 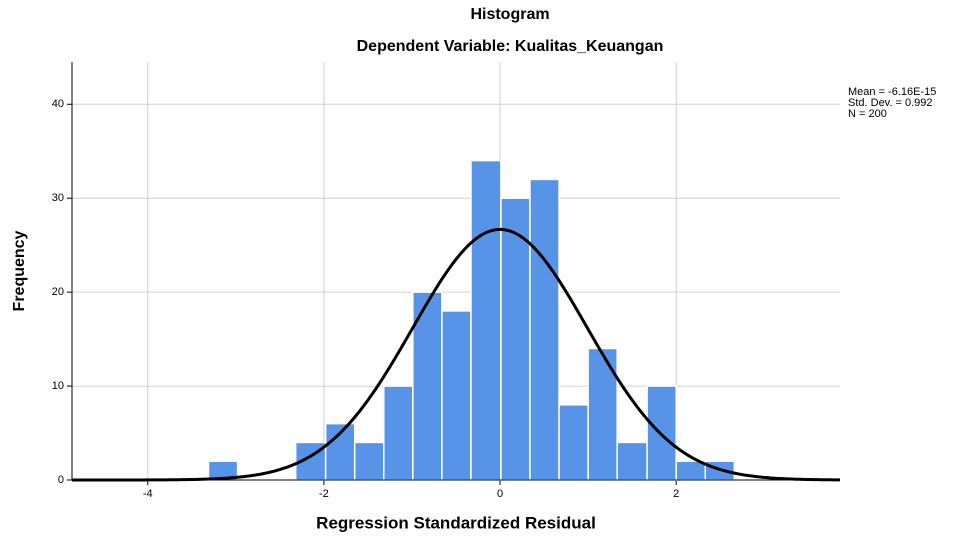 What do you see at coordinates (148, 494) in the screenshot?
I see `x-tick-label: -4` at bounding box center [148, 494].